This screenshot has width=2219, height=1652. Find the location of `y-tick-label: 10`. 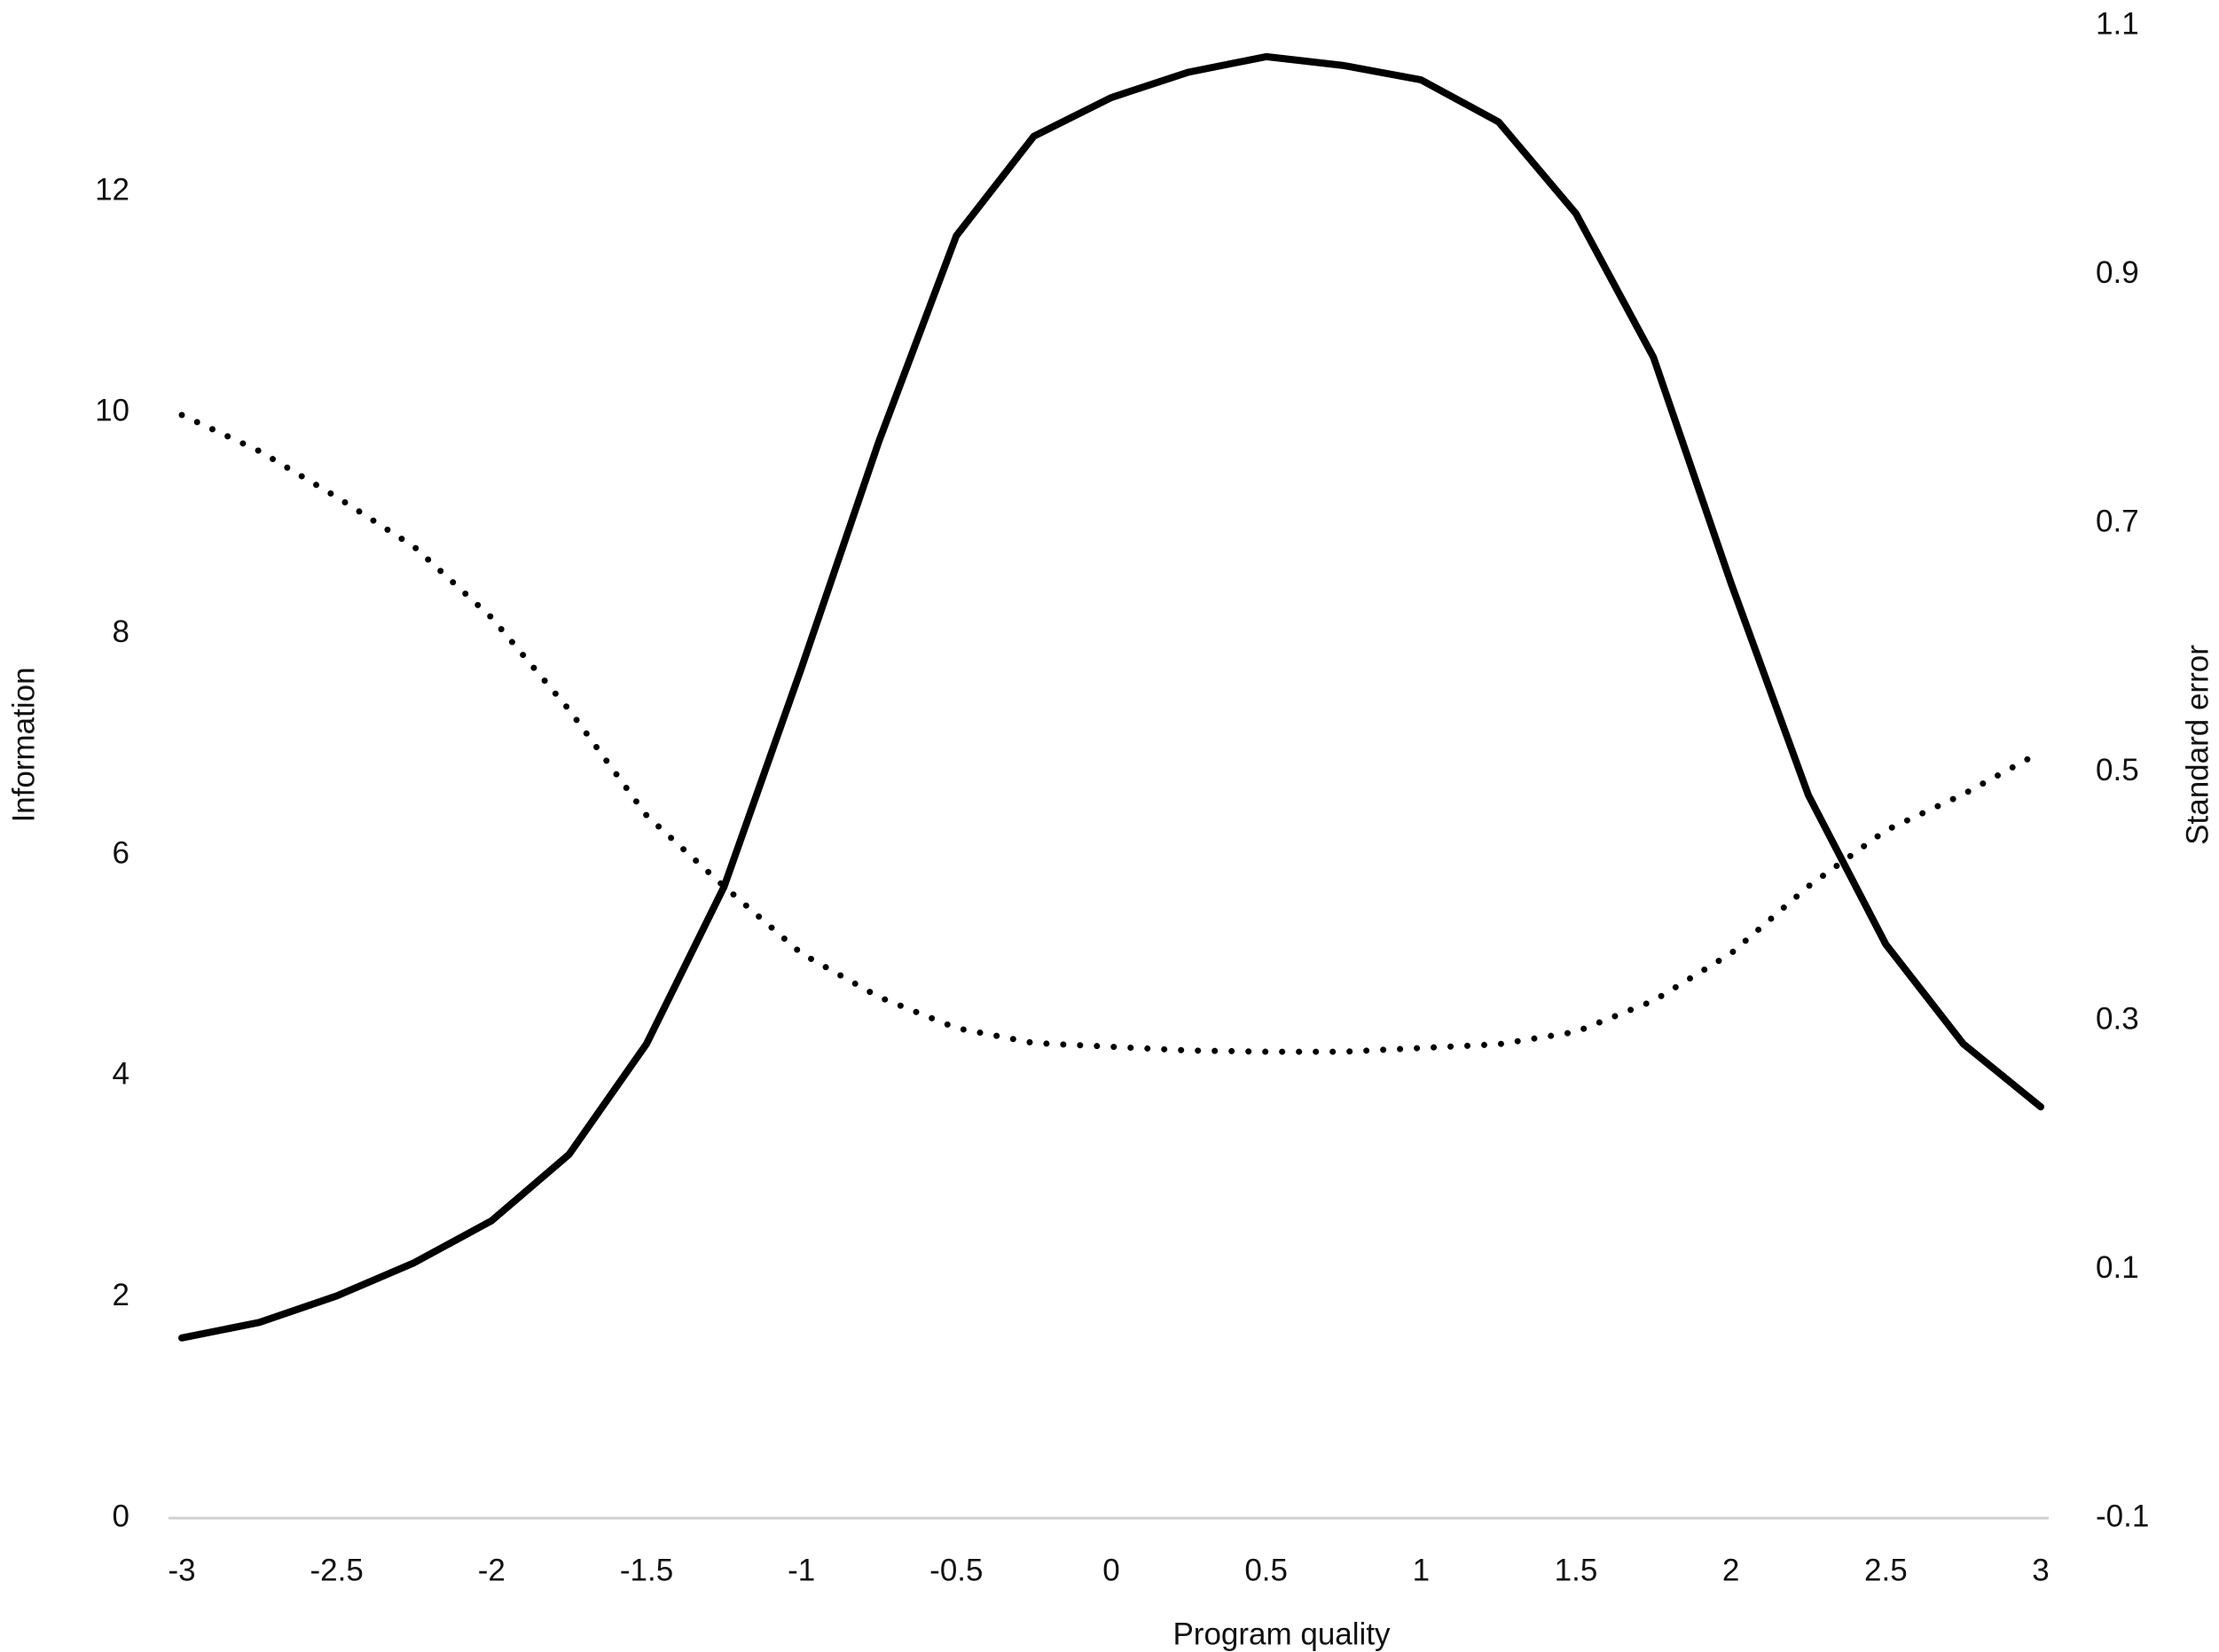

y-tick-label: 10 is located at coordinates (112, 411).